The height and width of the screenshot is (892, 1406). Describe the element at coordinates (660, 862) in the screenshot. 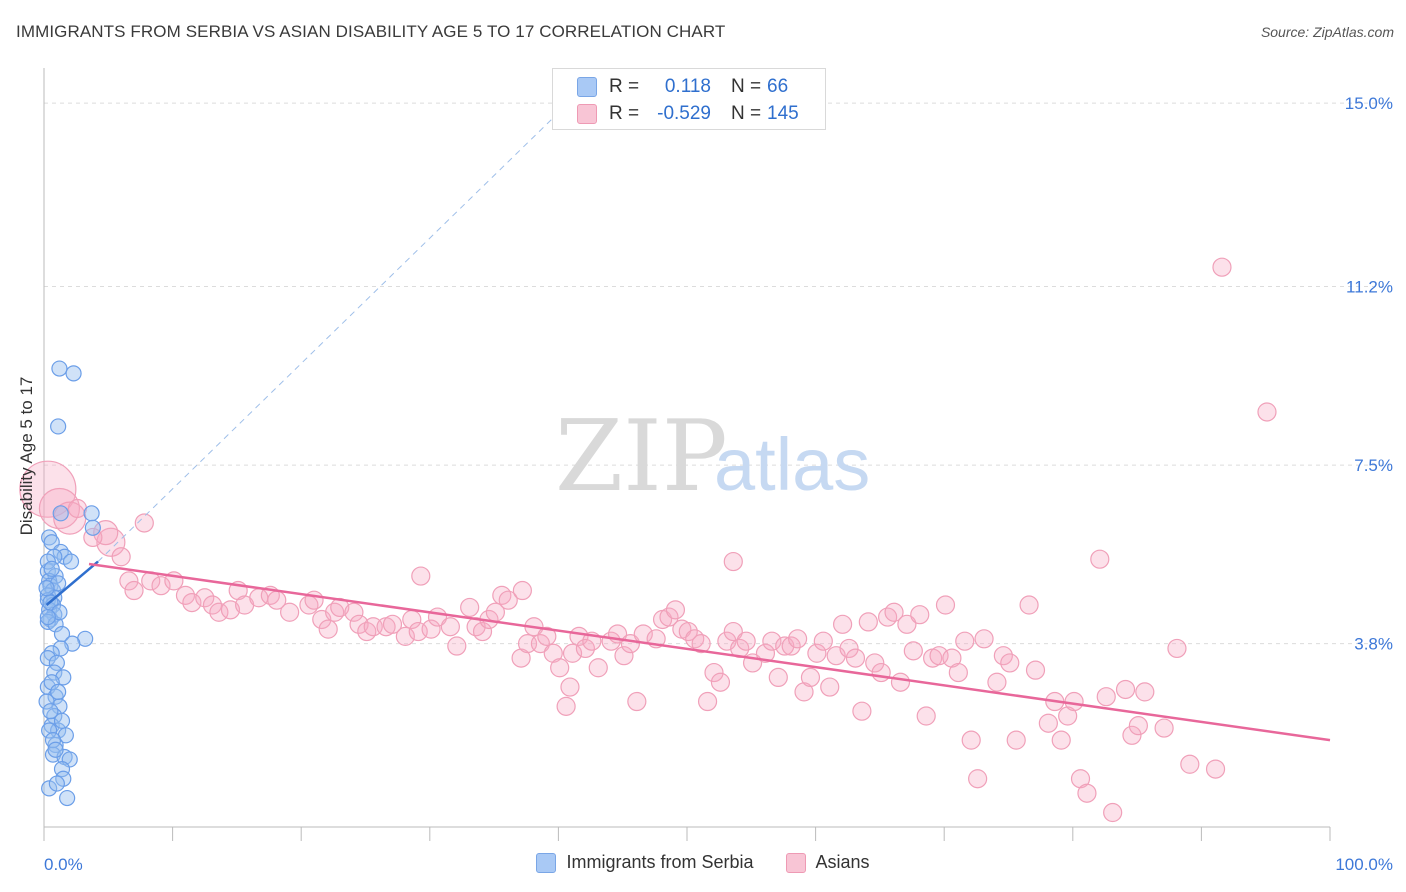

I see `serbia-legend-label: Immigrants from Serbia` at that location.